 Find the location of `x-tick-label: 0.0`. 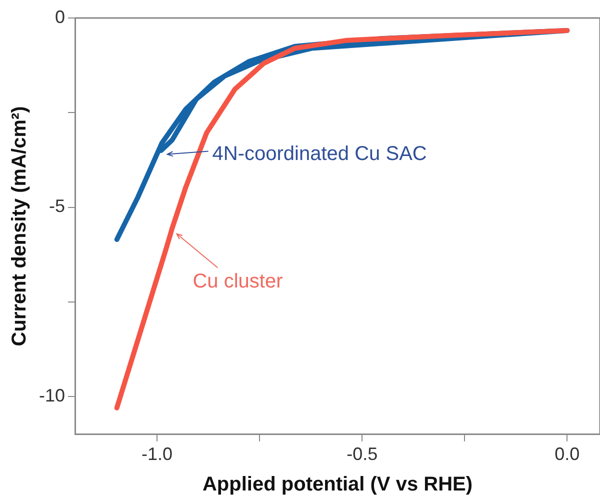

x-tick-label: 0.0 is located at coordinates (567, 454).